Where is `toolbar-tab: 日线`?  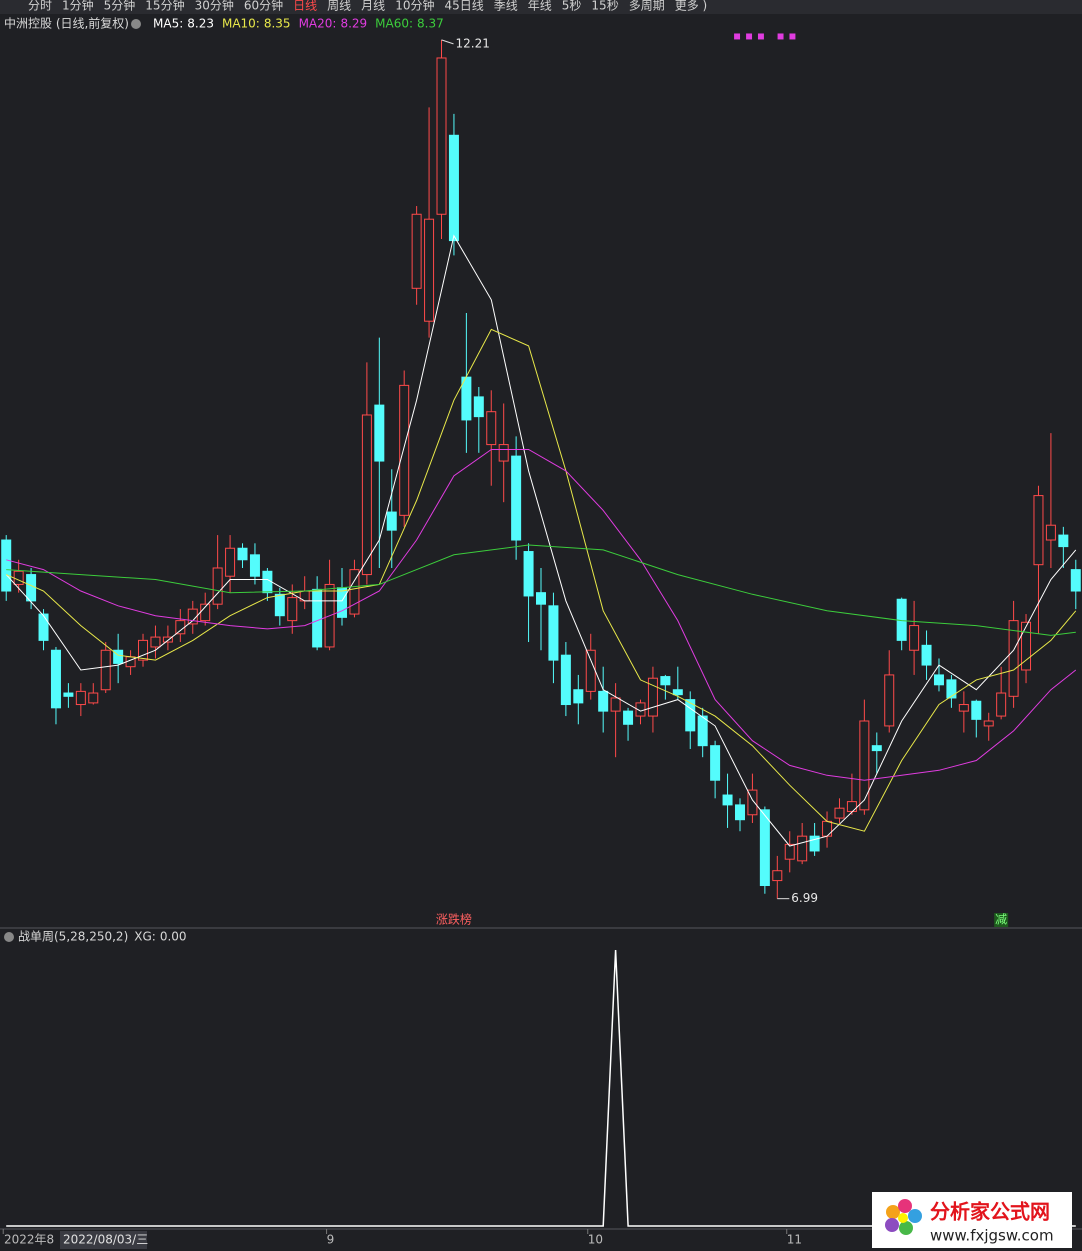
toolbar-tab: 日线 is located at coordinates (305, 6).